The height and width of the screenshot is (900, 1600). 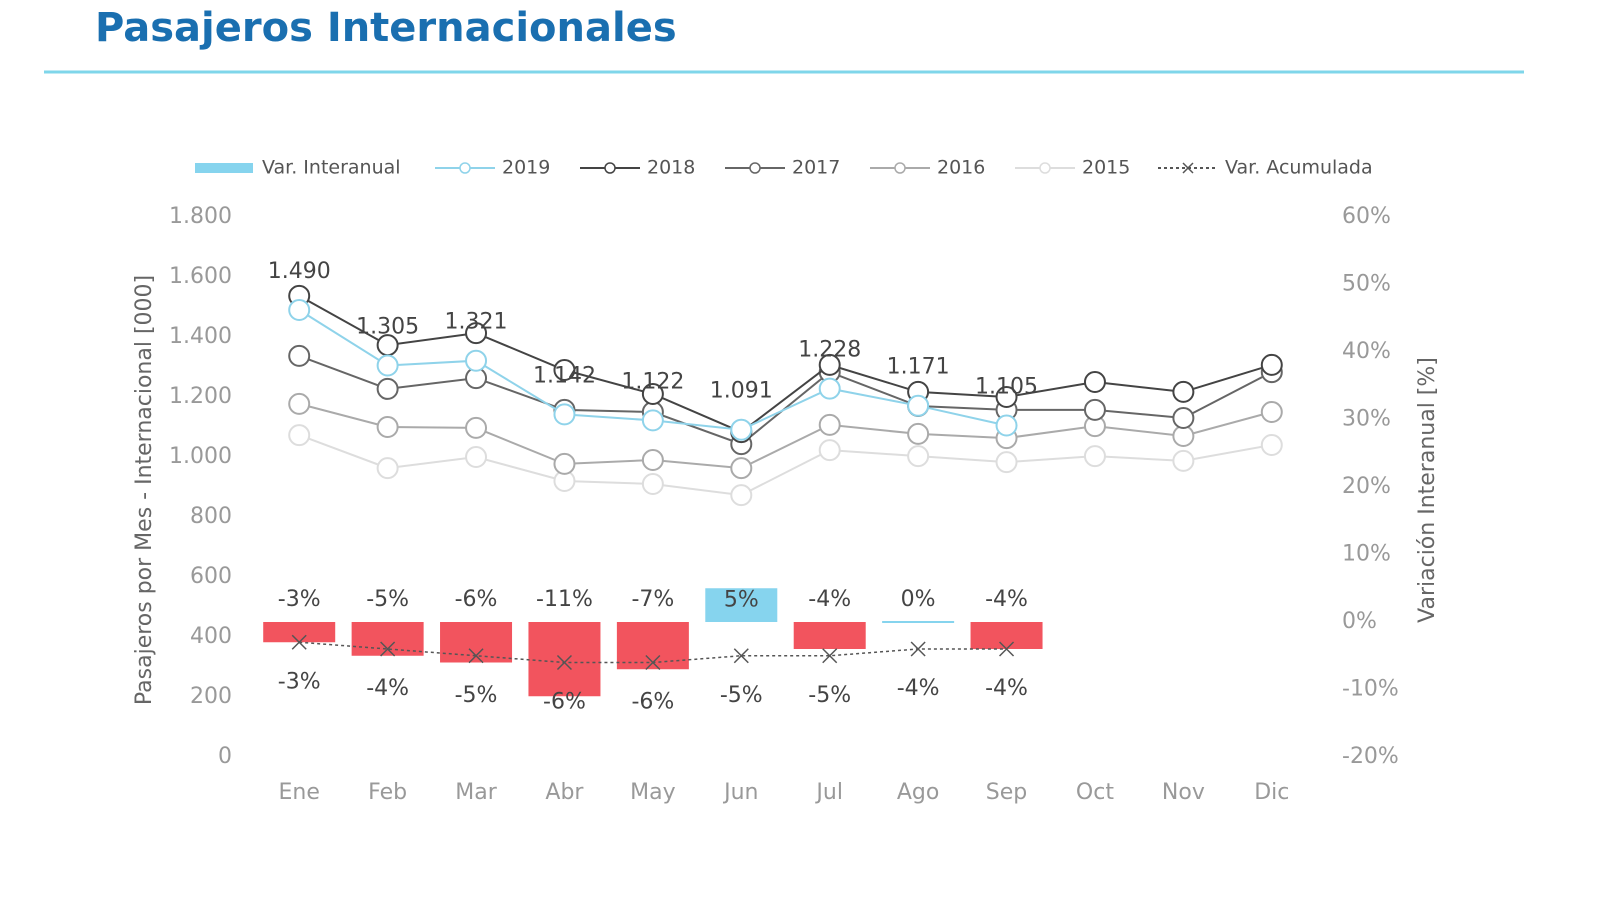 What do you see at coordinates (387, 327) in the screenshot?
I see `point-label: 1.305` at bounding box center [387, 327].